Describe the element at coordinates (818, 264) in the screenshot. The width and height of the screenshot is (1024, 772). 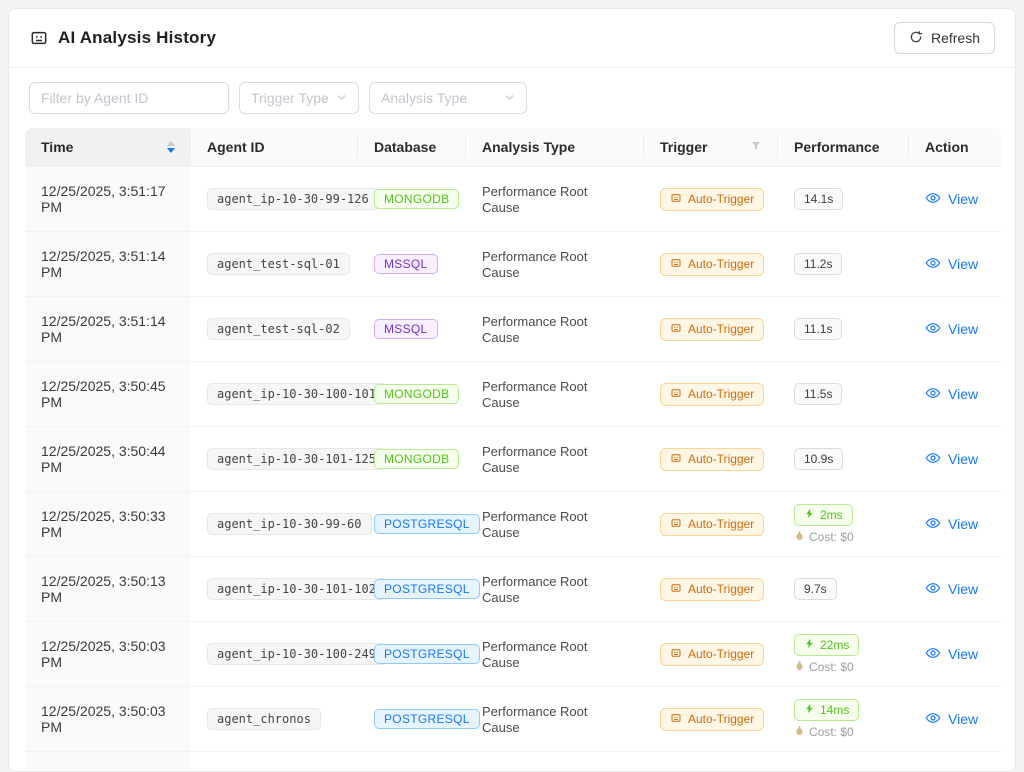
I see `performance-value: 11.2s` at that location.